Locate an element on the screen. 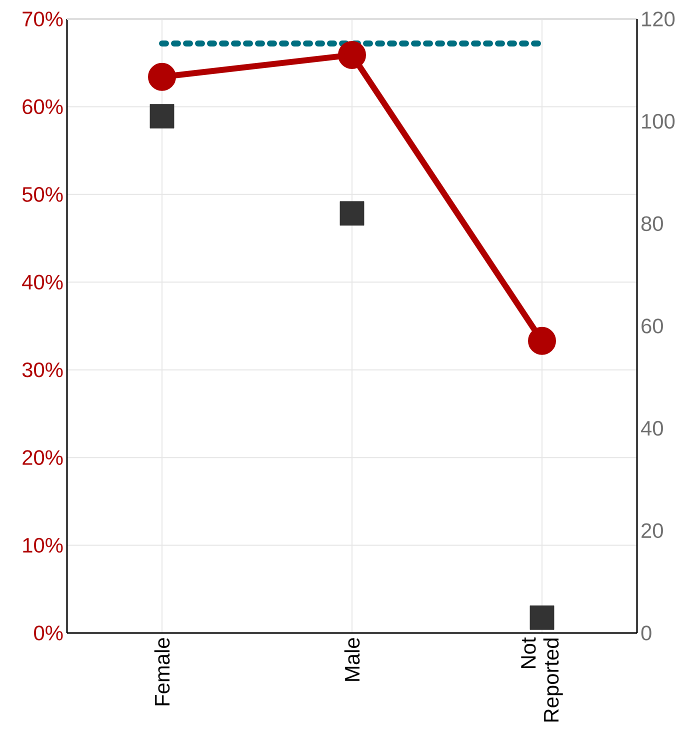  y2-tick-label: 20 is located at coordinates (652, 530).